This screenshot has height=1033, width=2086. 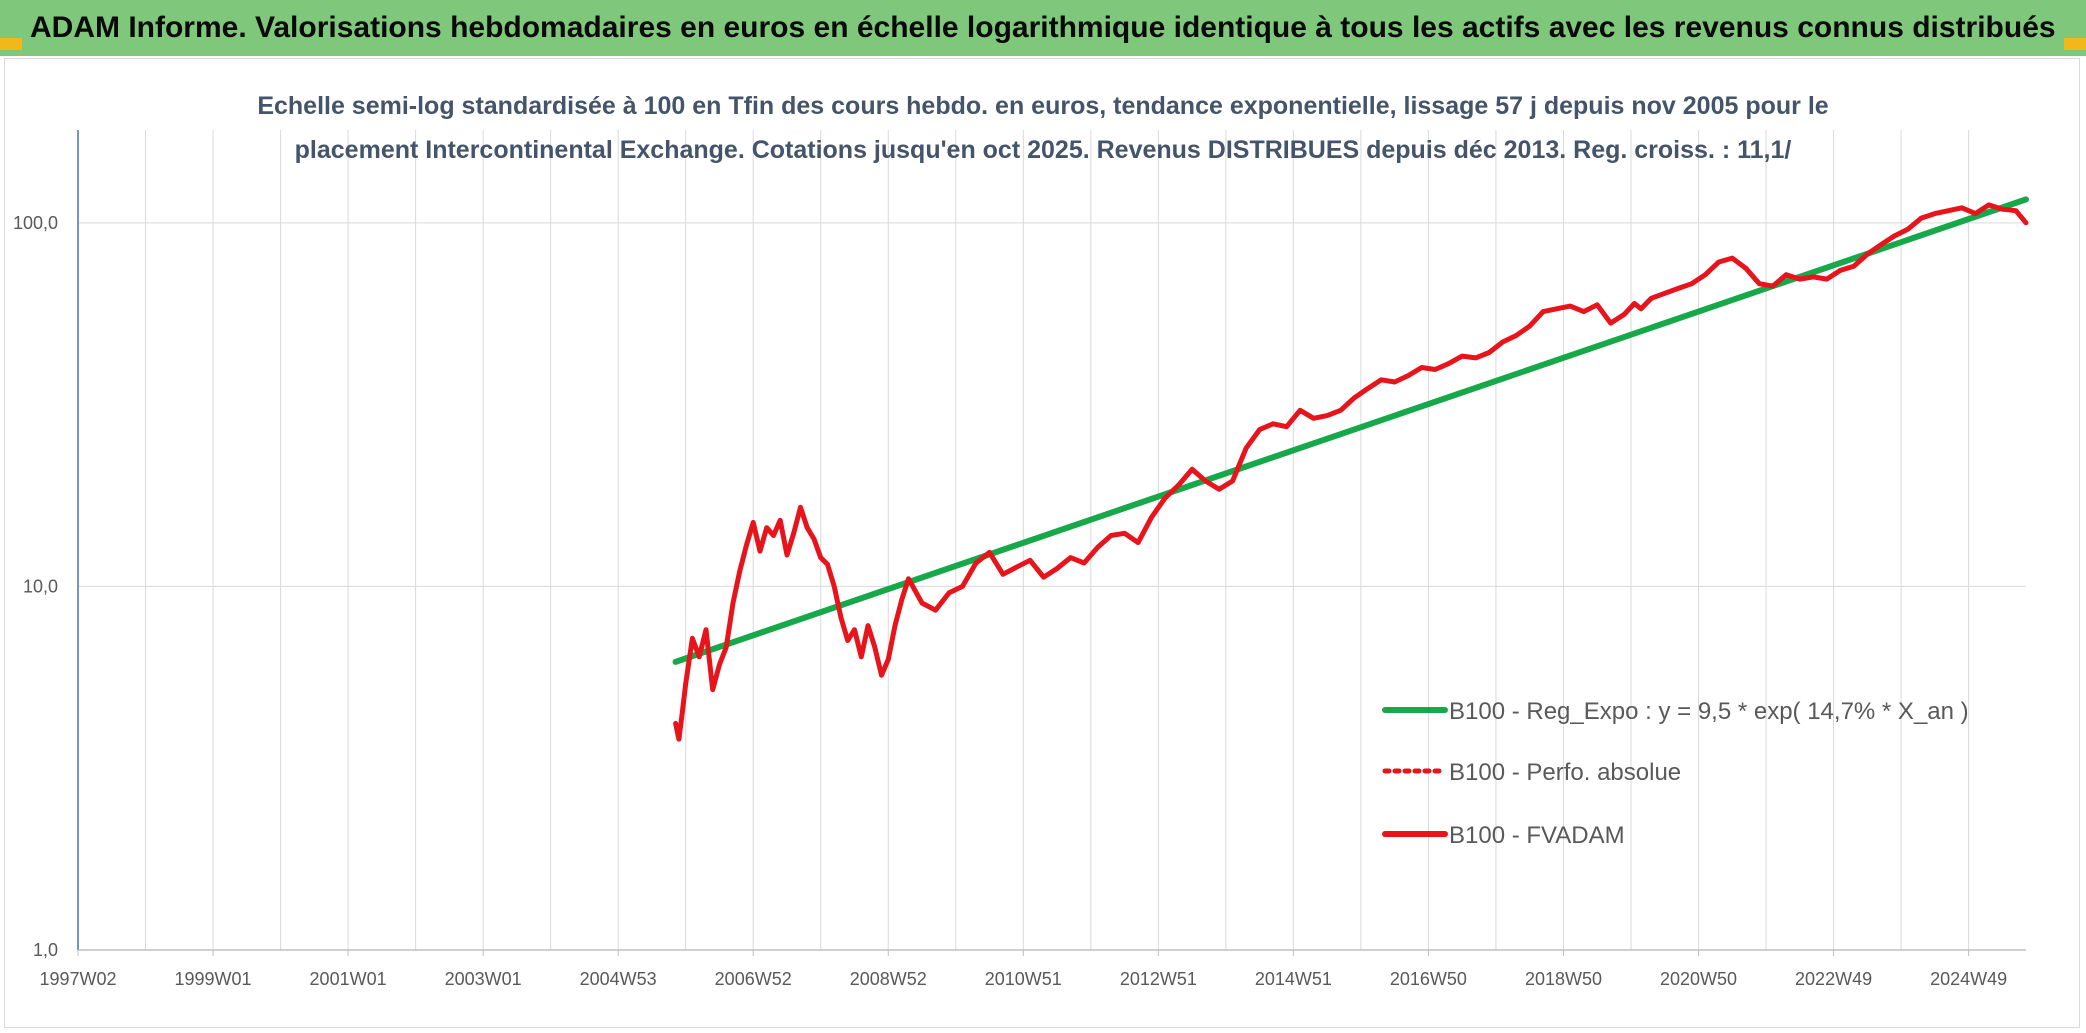 I want to click on y-tick-label: 1,0, so click(x=45, y=950).